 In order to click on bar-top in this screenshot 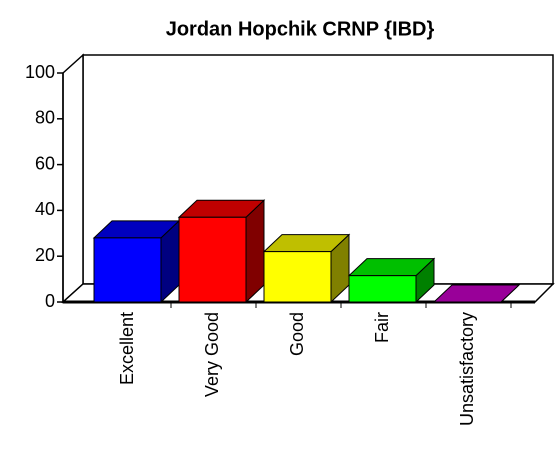, I will do `click(476, 293)`.